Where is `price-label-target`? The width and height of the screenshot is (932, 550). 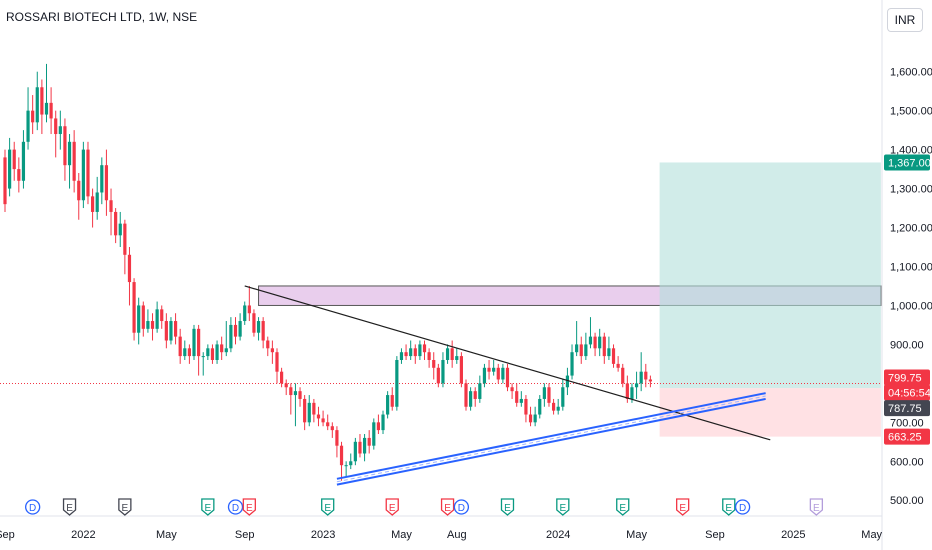
price-label-target is located at coordinates (907, 162).